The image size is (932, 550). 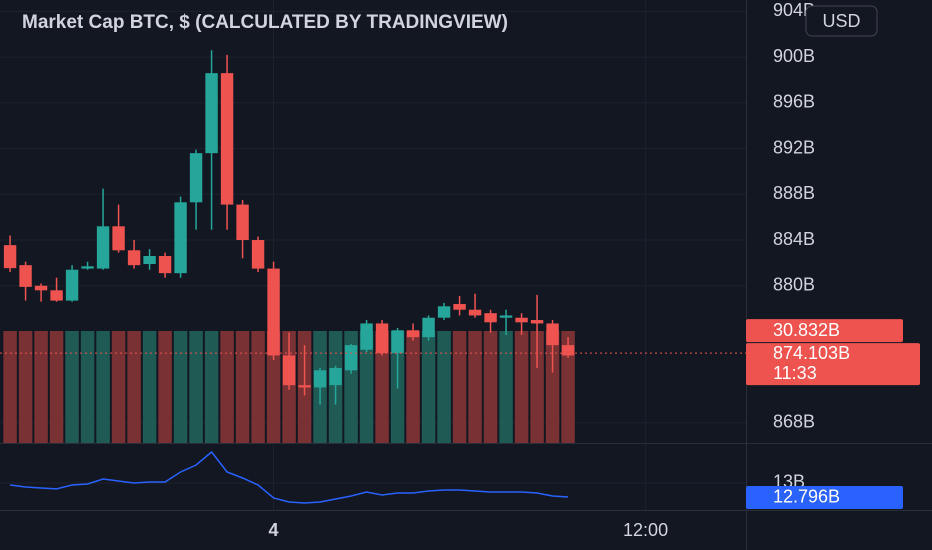 What do you see at coordinates (794, 10) in the screenshot?
I see `y-tick-label: 904B` at bounding box center [794, 10].